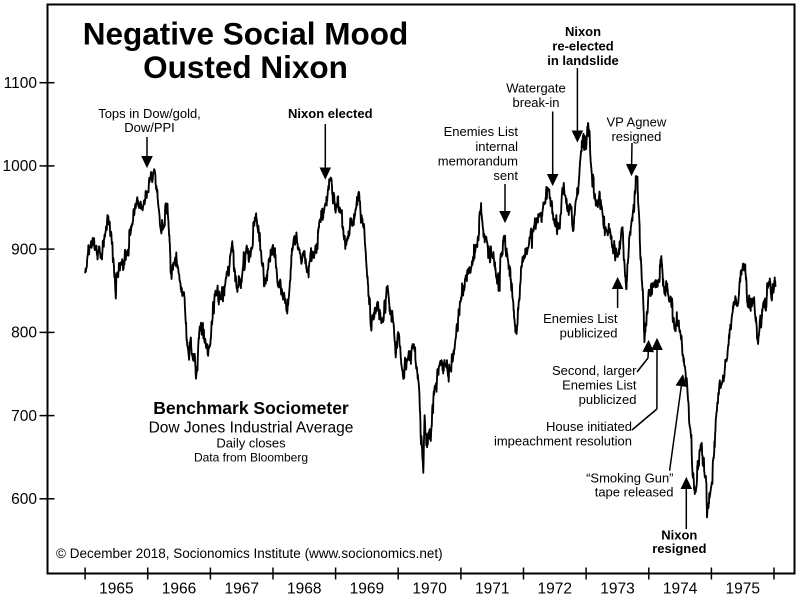  I want to click on svg-text: in landslide, so click(583, 60).